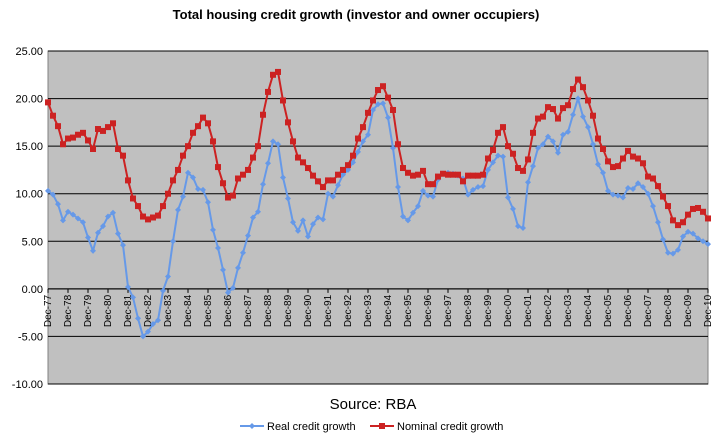  Describe the element at coordinates (29, 52) in the screenshot. I see `y-tick-label: 25.00` at that location.